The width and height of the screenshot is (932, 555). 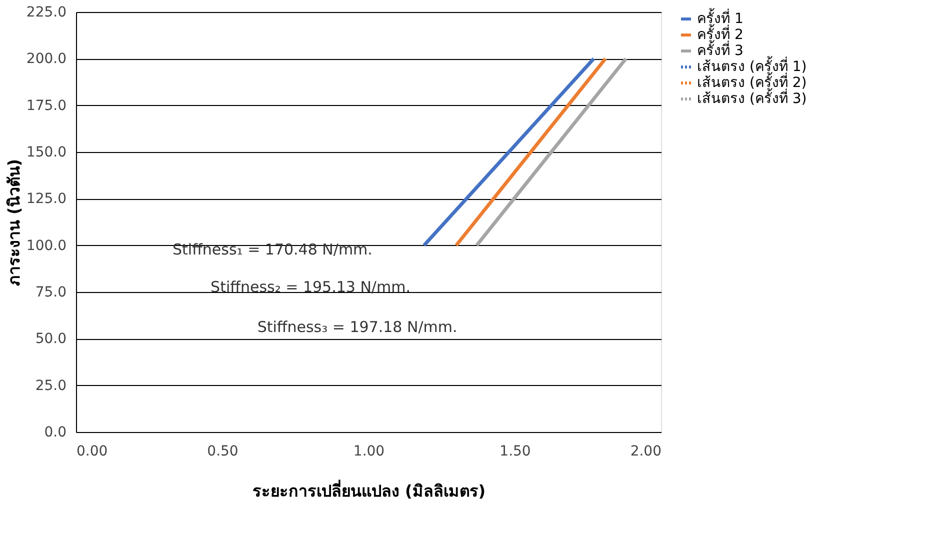 I want to click on y-tick-label: 125.0, so click(x=46, y=199).